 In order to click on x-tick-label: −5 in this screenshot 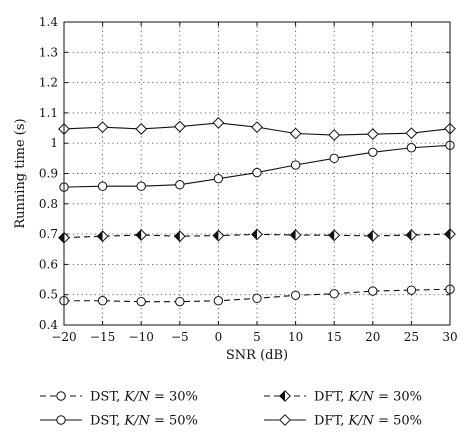, I will do `click(180, 337)`.